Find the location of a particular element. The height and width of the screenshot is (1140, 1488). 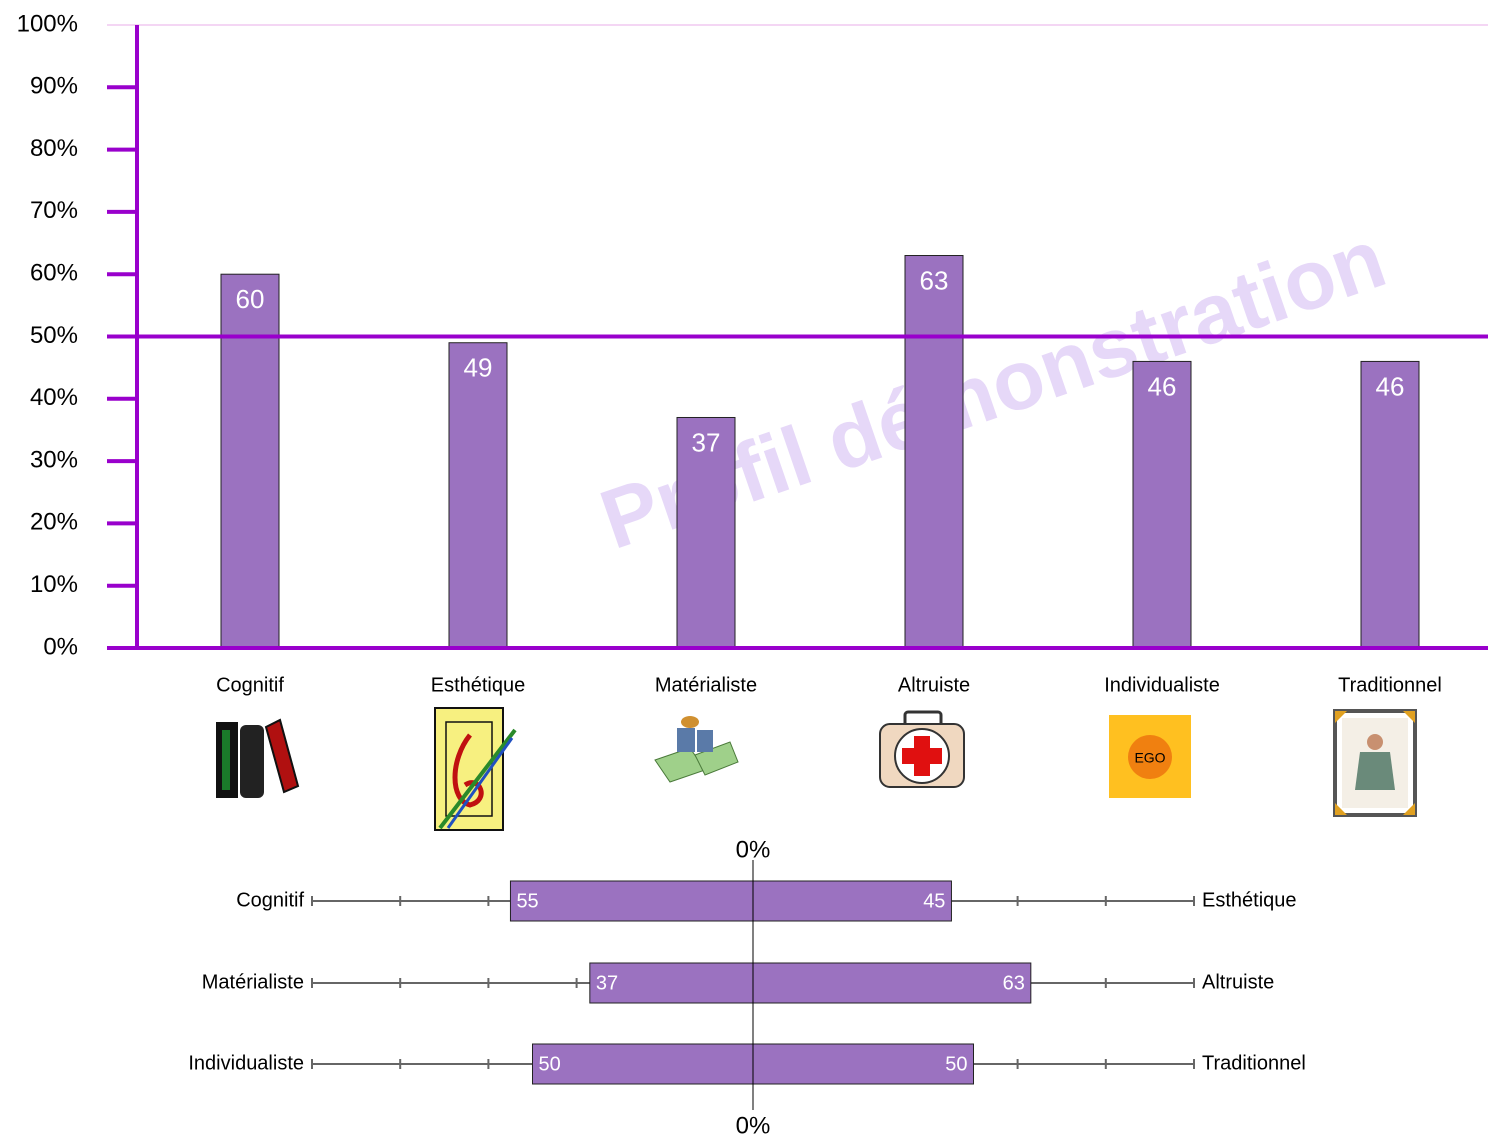

icon-text: EGO is located at coordinates (1149, 758).